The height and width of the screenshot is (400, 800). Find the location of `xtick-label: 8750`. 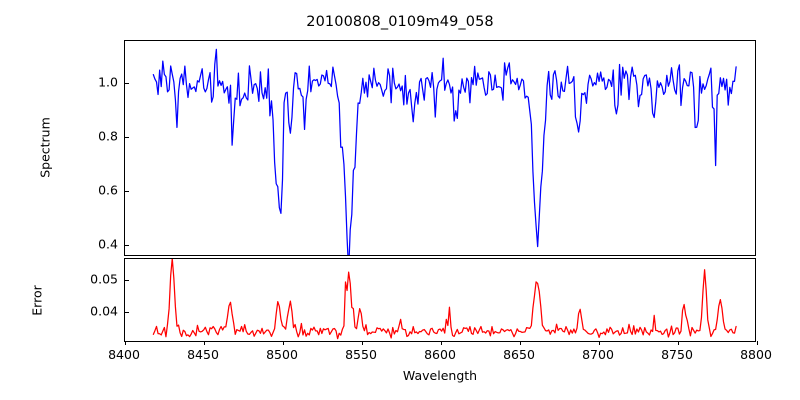

xtick-label: 8750 is located at coordinates (677, 354).